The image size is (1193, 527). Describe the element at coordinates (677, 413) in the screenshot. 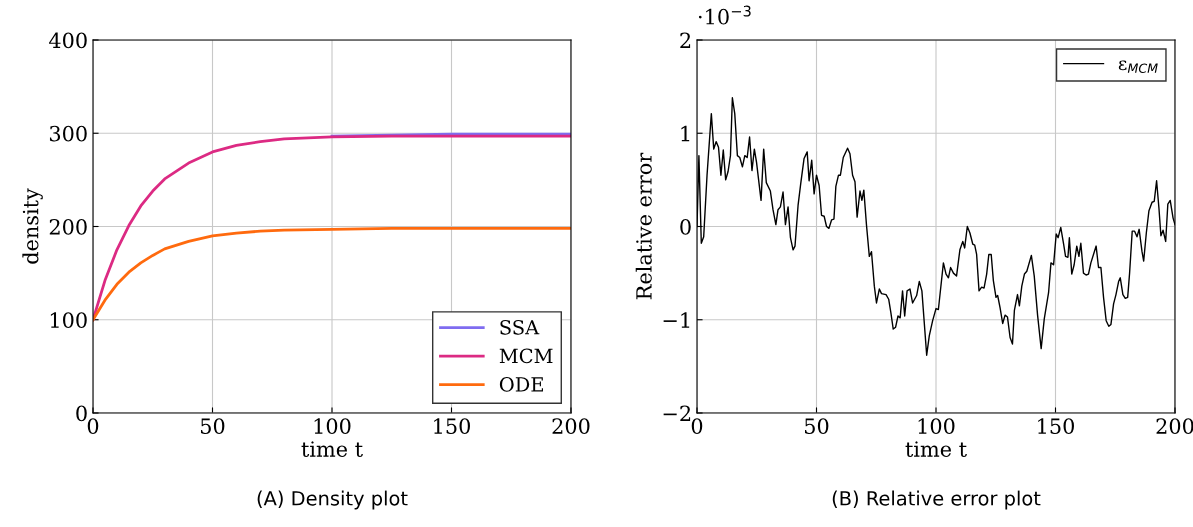

I see `y-tick-label: −2` at that location.